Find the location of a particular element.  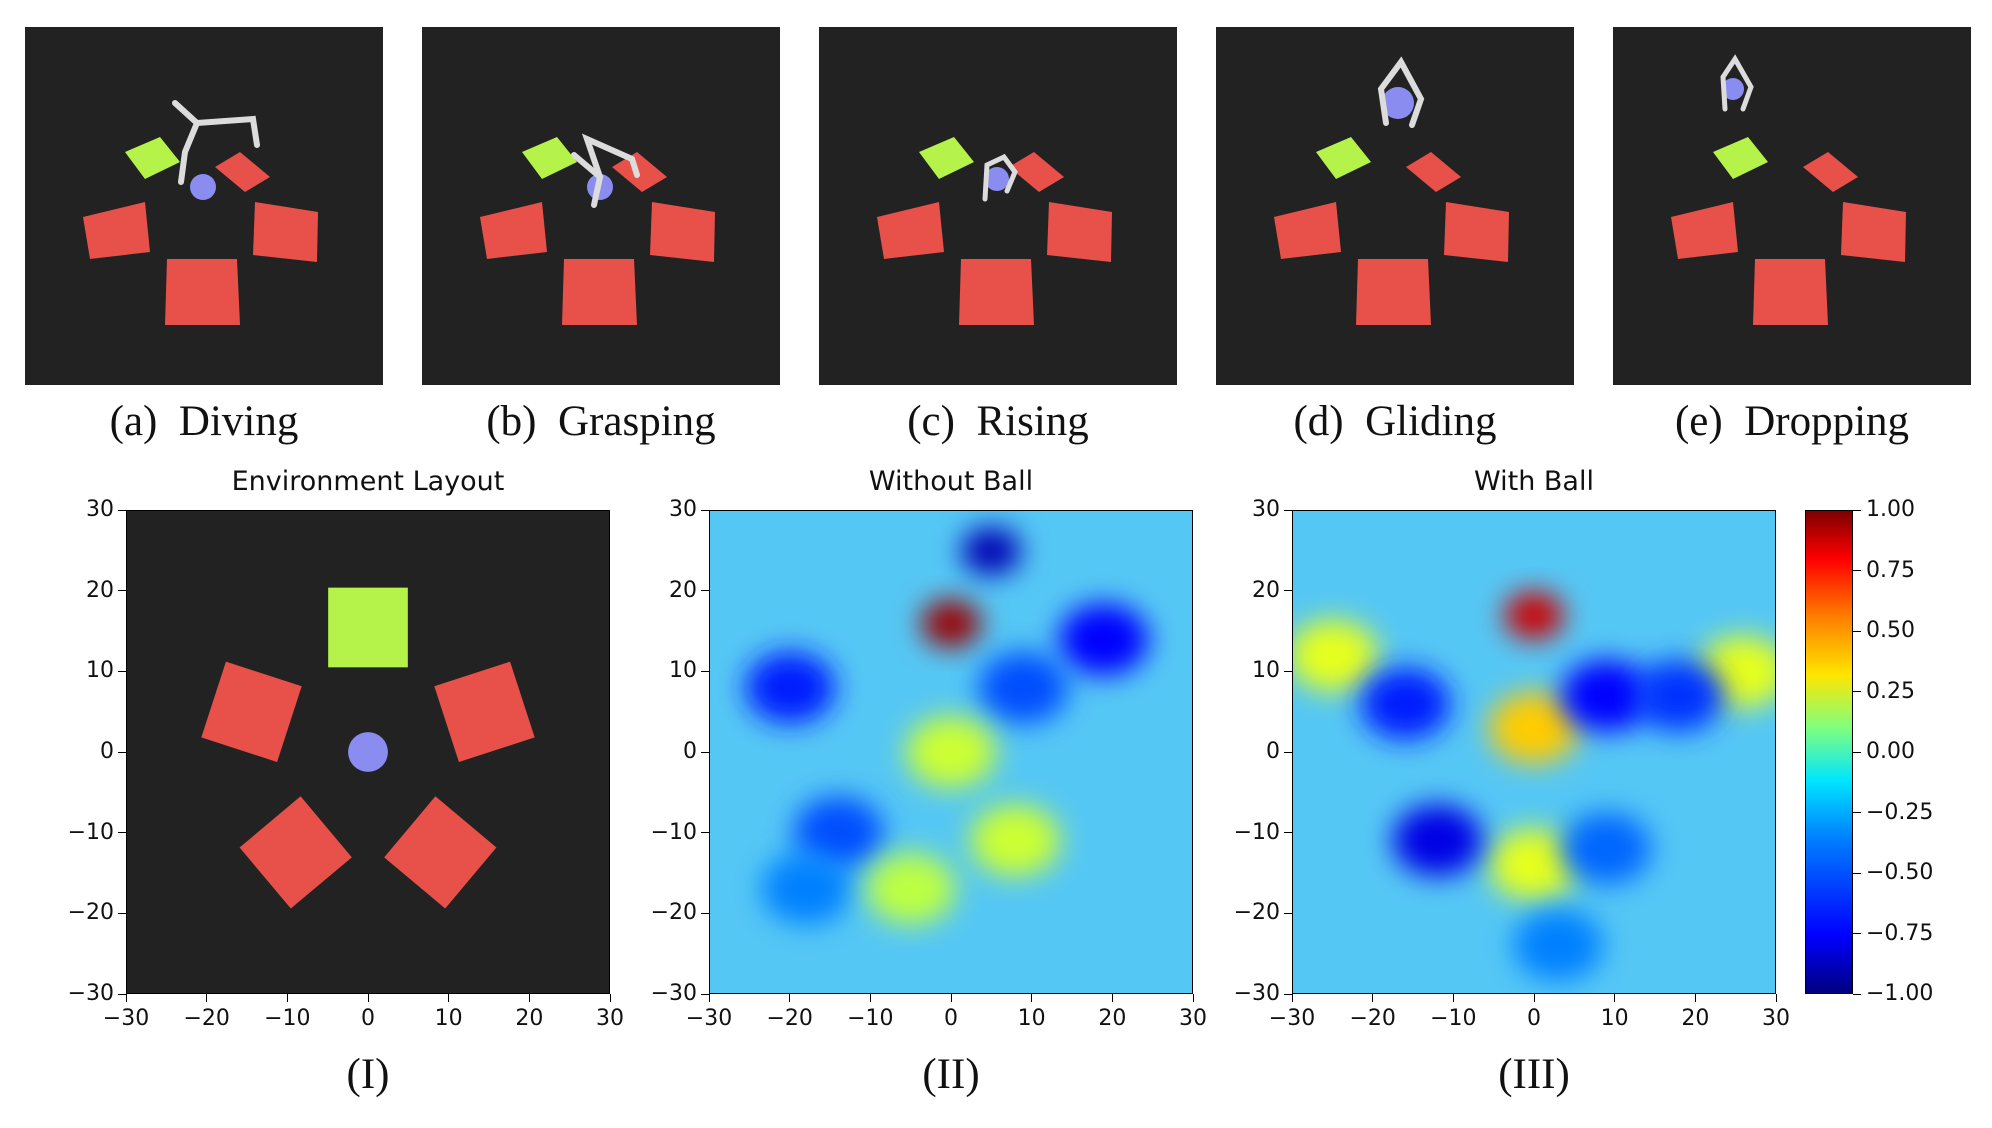

scene-diving is located at coordinates (200, 212).